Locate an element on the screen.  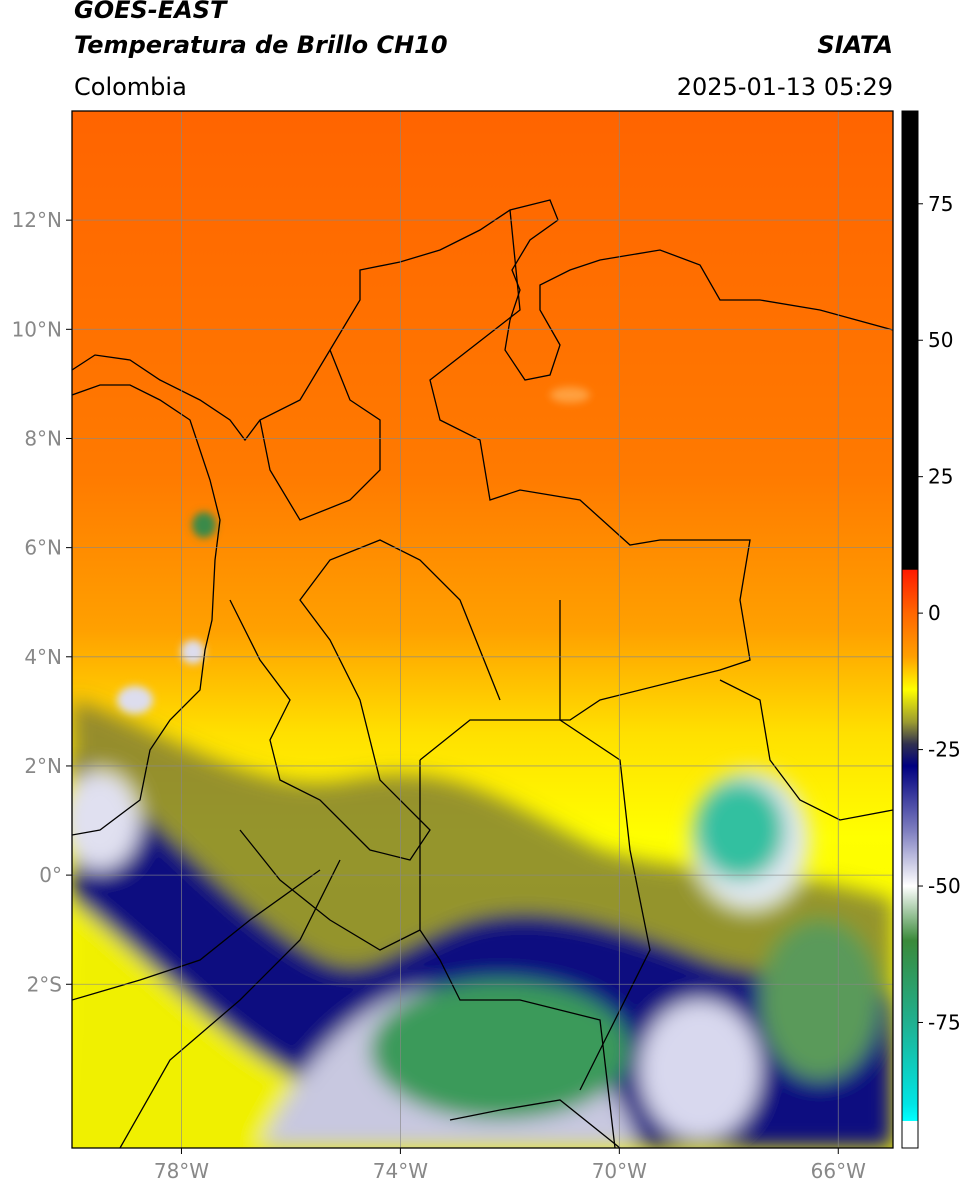
y-tick-label: 8°N is located at coordinates (43, 438).